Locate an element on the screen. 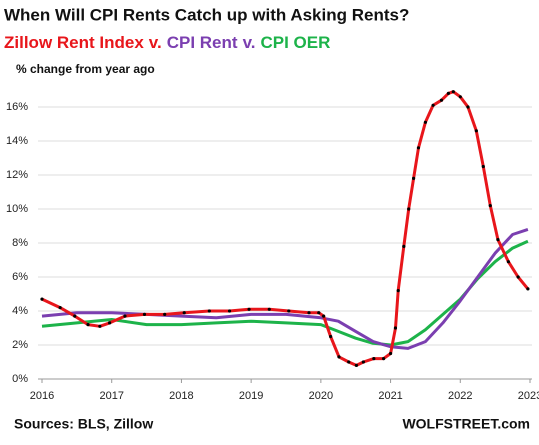  x-tick-label: 2023 is located at coordinates (528, 396).